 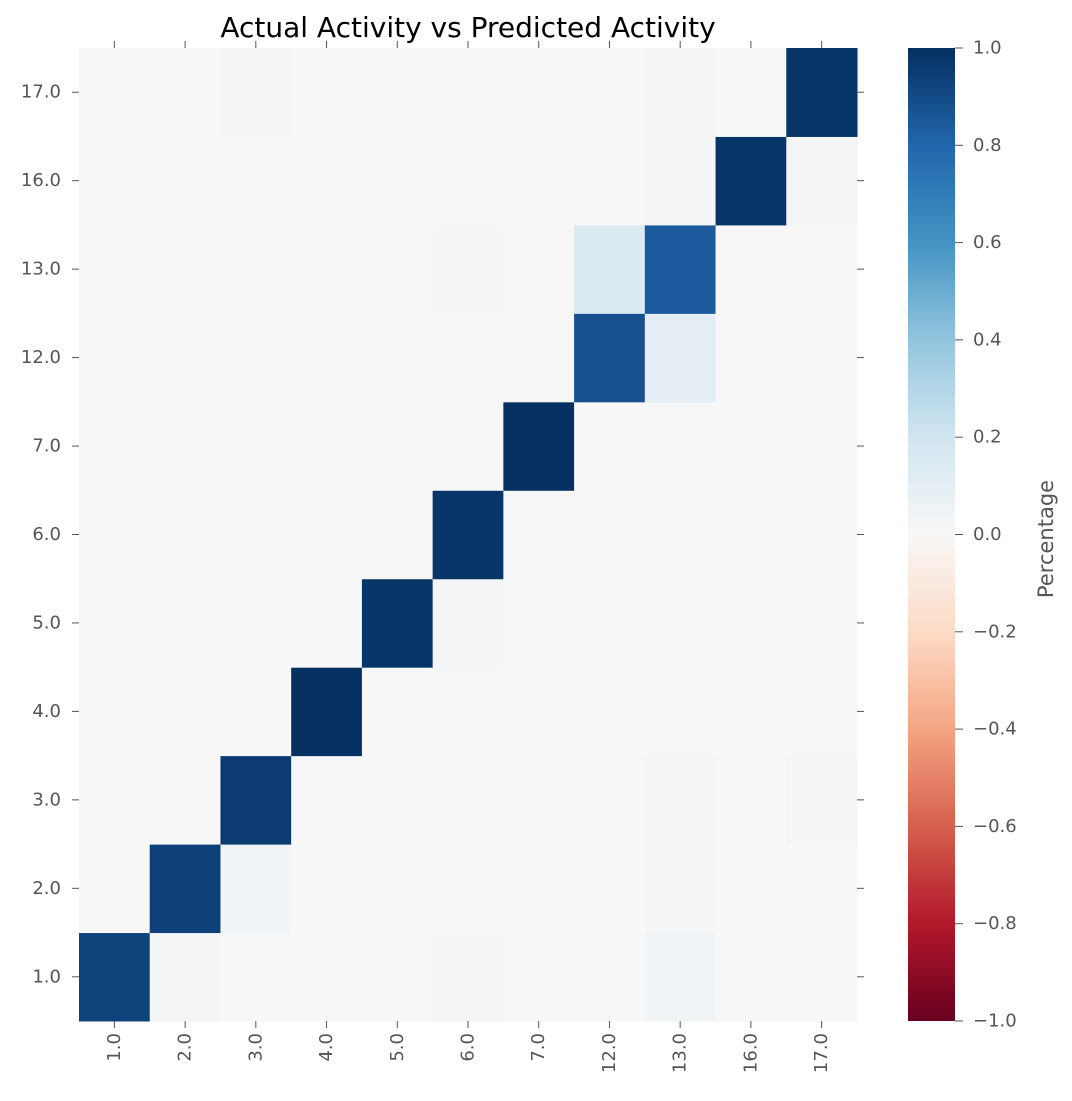 I want to click on colorbar-tick-label: −1.0, so click(x=995, y=1021).